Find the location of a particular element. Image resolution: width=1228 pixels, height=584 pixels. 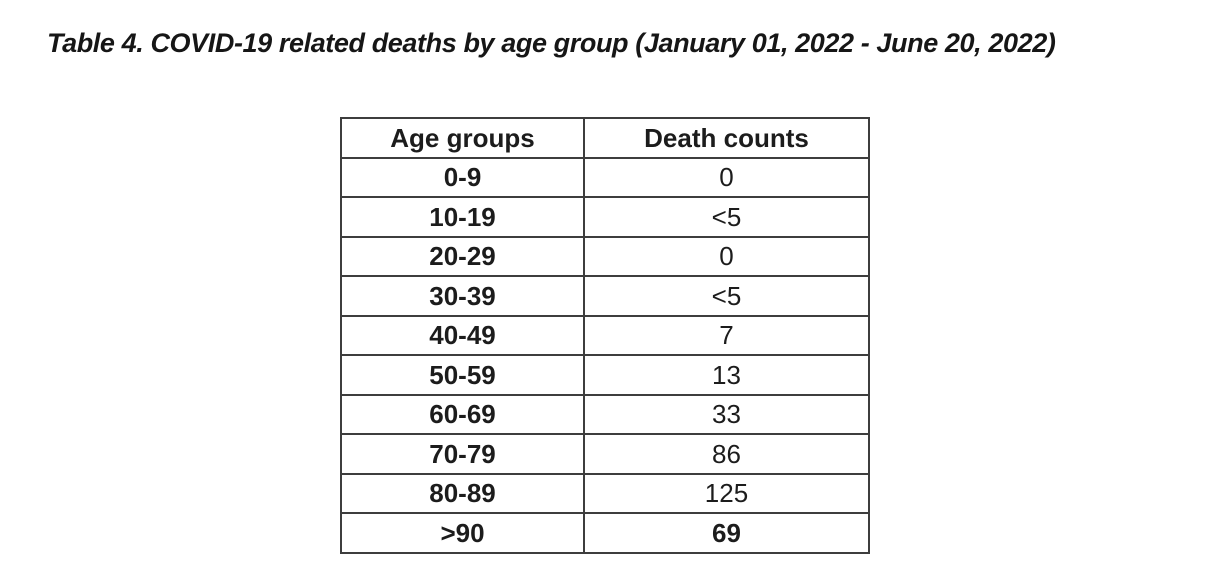

column-header-death-counts: Death counts is located at coordinates (726, 138).